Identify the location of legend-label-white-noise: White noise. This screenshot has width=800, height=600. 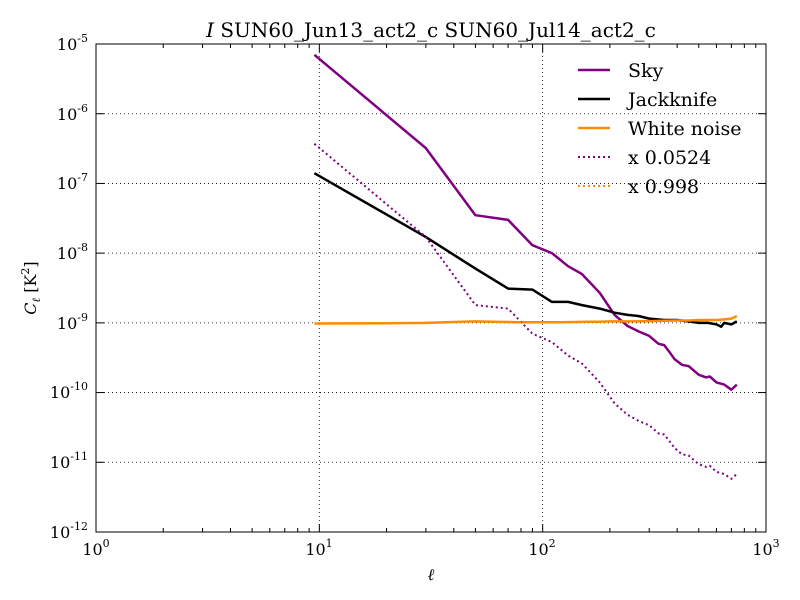
(685, 129).